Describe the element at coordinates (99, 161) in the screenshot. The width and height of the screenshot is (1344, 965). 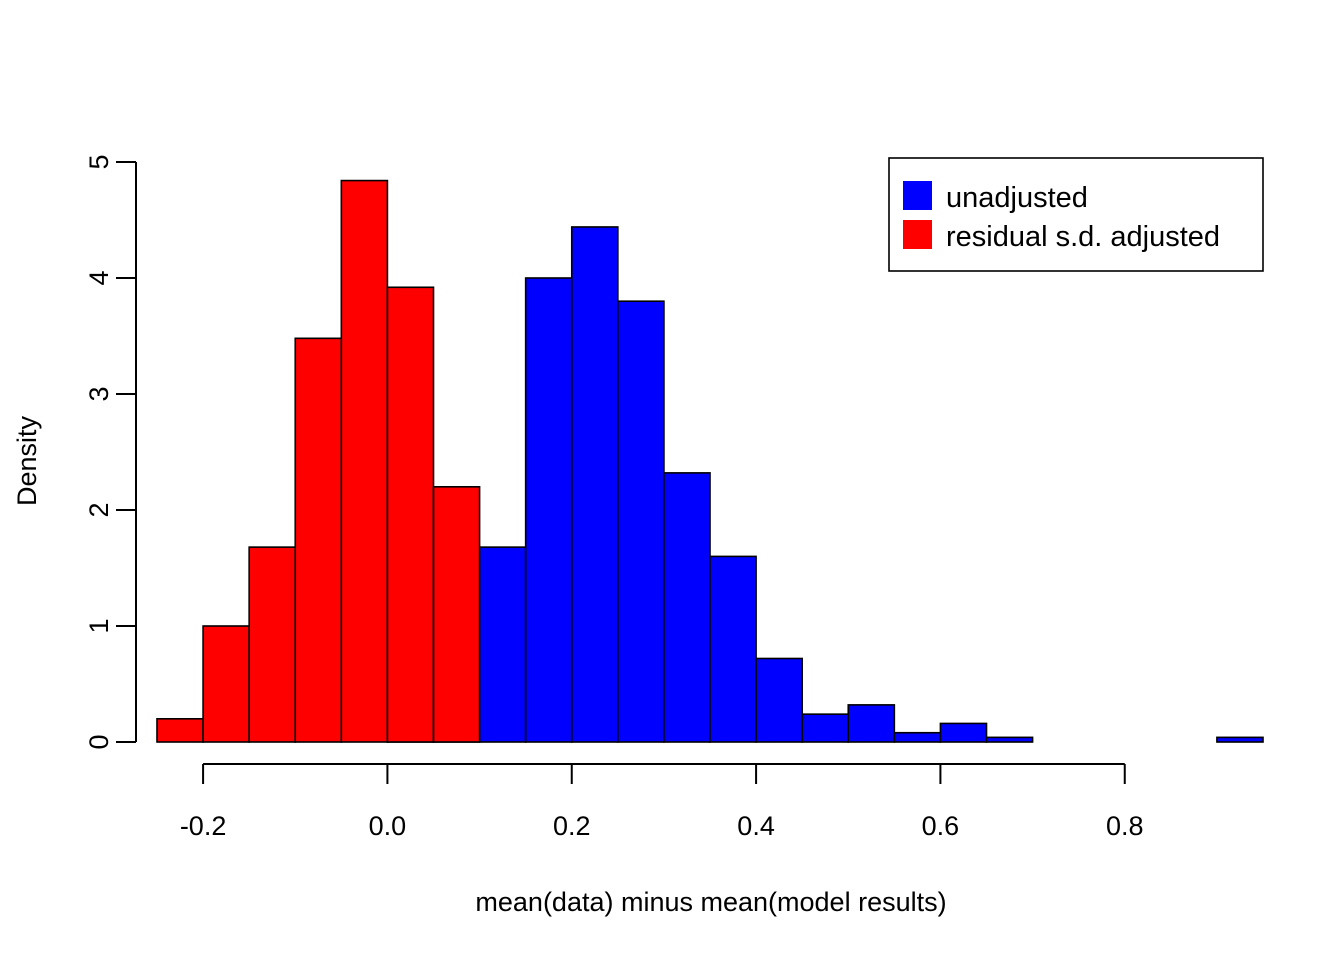
I see `y-tick-label: 5` at that location.